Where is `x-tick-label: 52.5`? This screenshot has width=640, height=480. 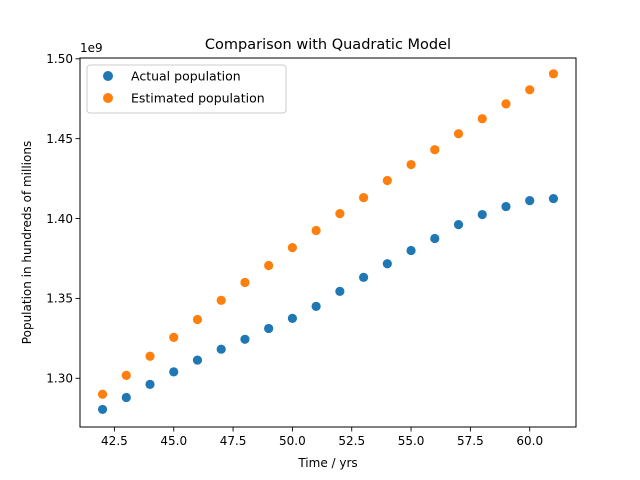 x-tick-label: 52.5 is located at coordinates (351, 441).